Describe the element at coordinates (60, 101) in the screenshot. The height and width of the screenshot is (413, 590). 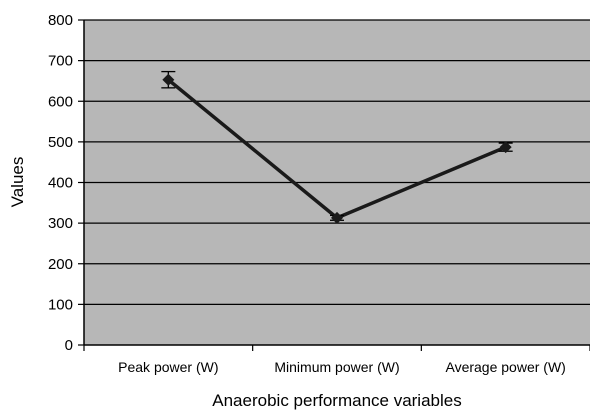
I see `y-tick-label: 600` at that location.